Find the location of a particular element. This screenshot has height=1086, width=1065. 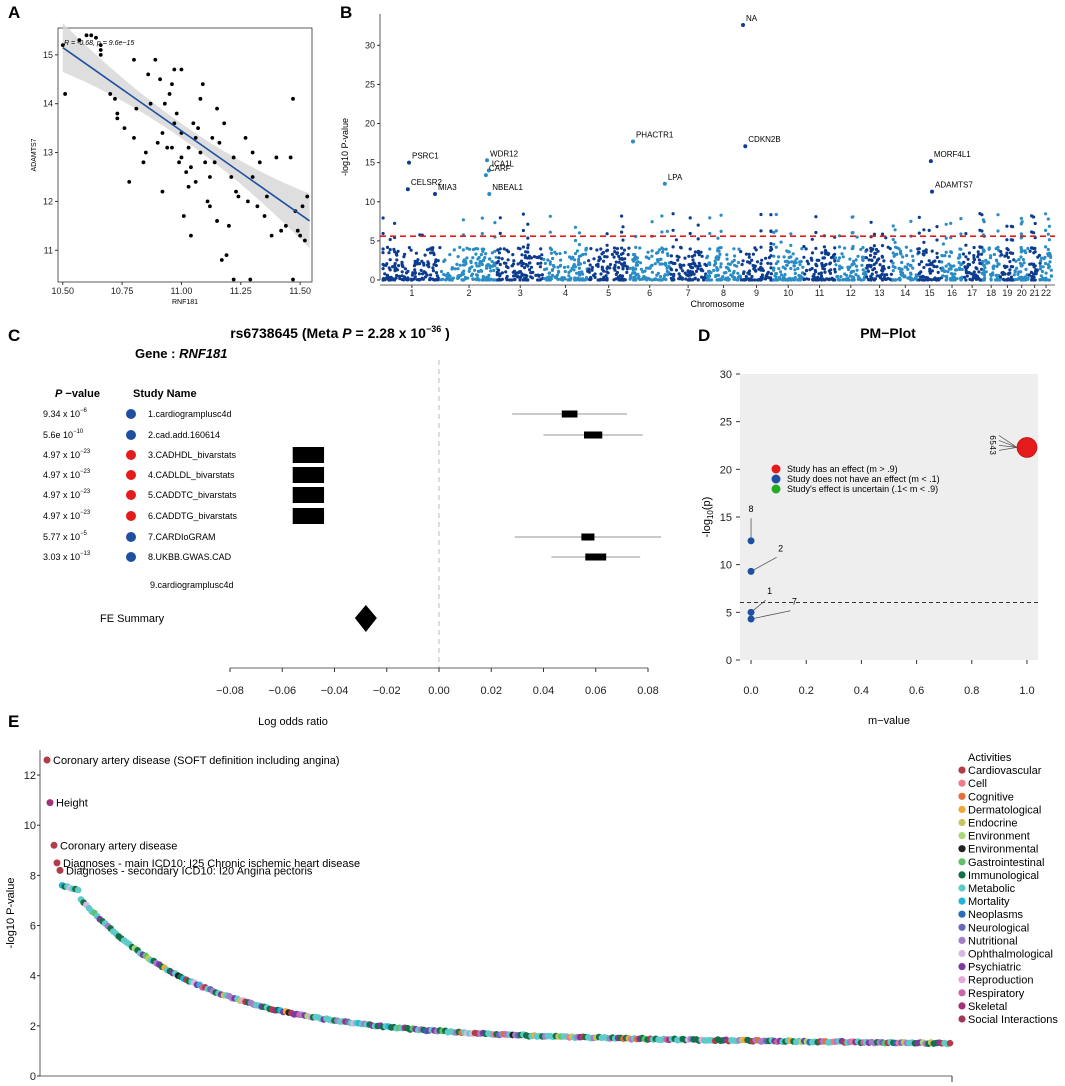

study-color-dot is located at coordinates (131, 516).